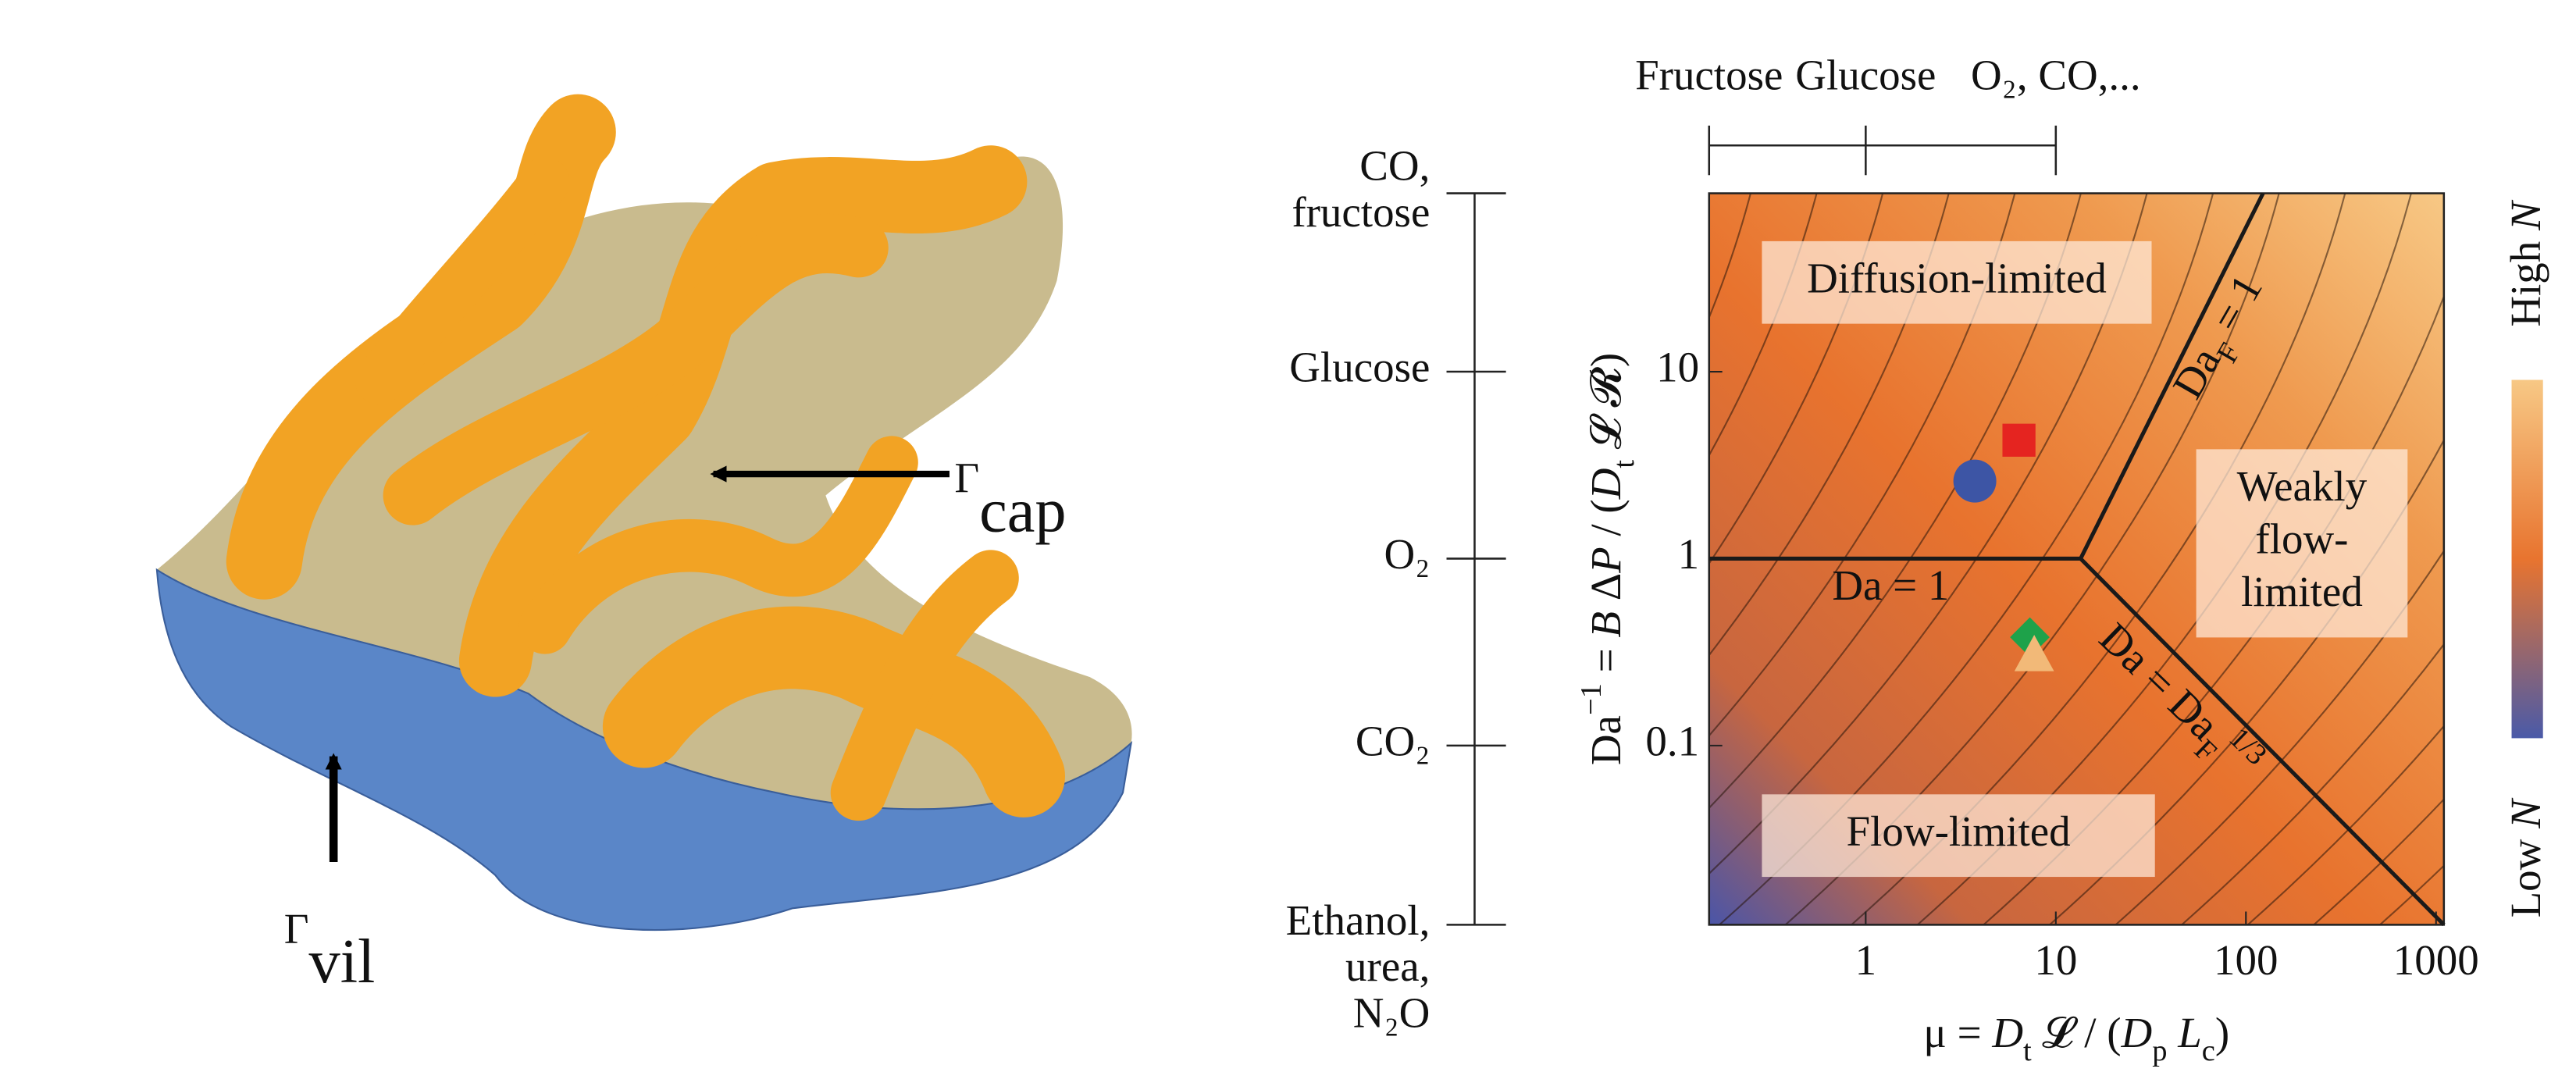 This screenshot has height=1090, width=2576. I want to click on text-part: 𝓛 / (, so click(2077, 1032).